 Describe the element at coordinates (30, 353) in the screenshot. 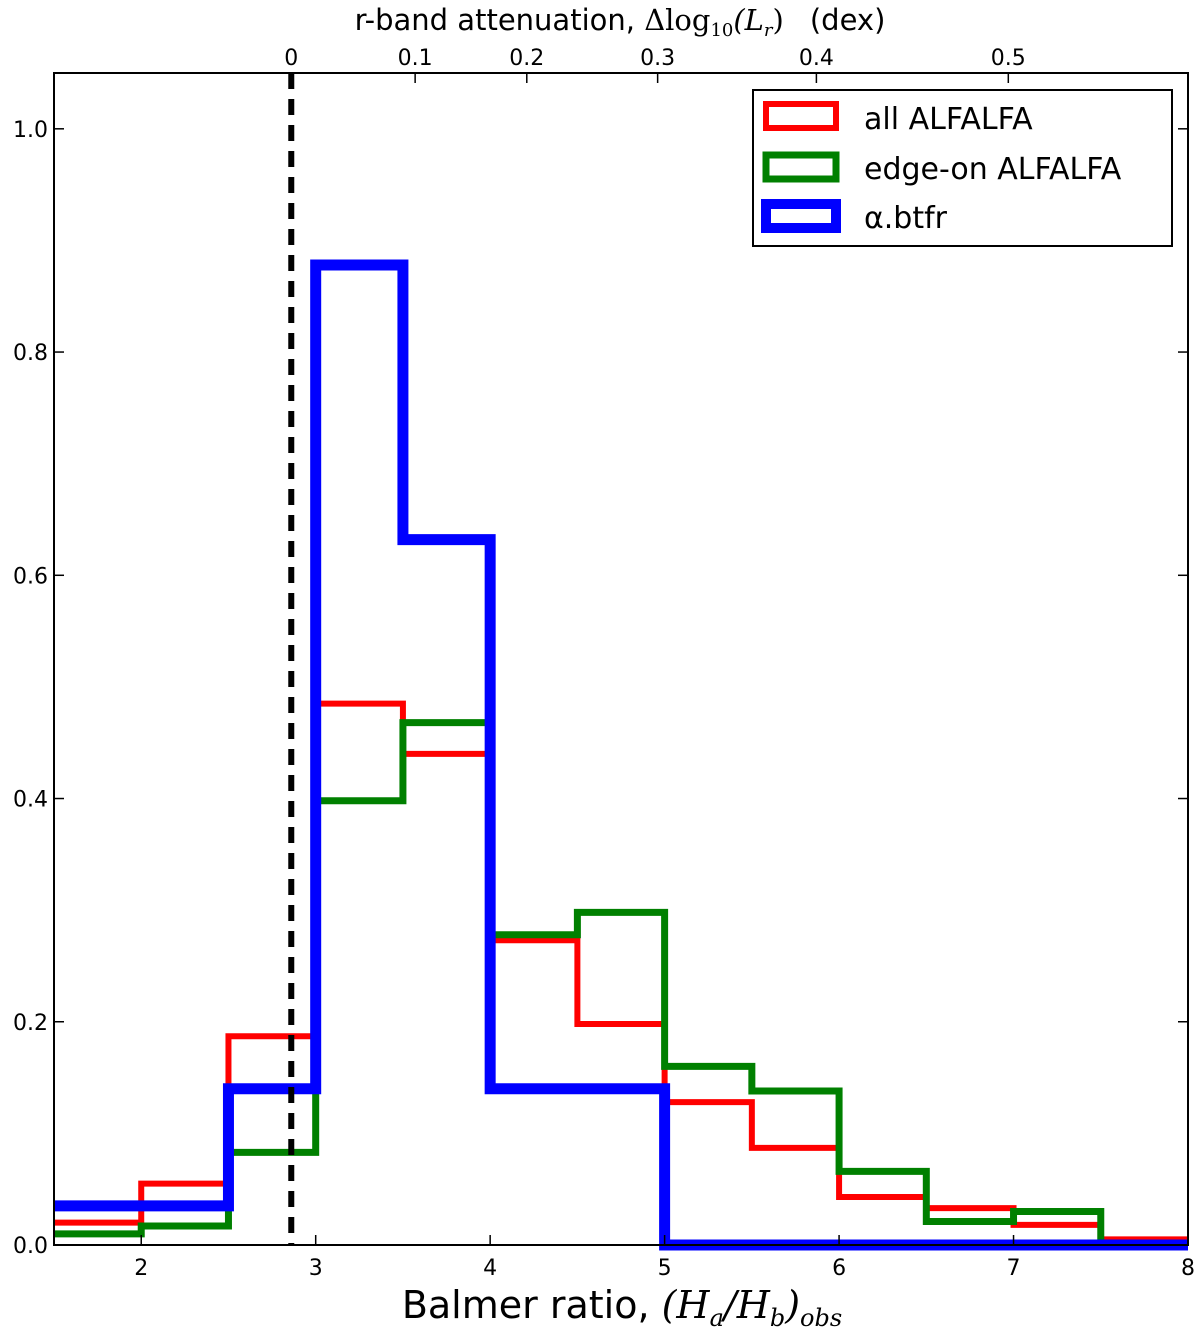

I see `y-tick-label: 0.8` at that location.